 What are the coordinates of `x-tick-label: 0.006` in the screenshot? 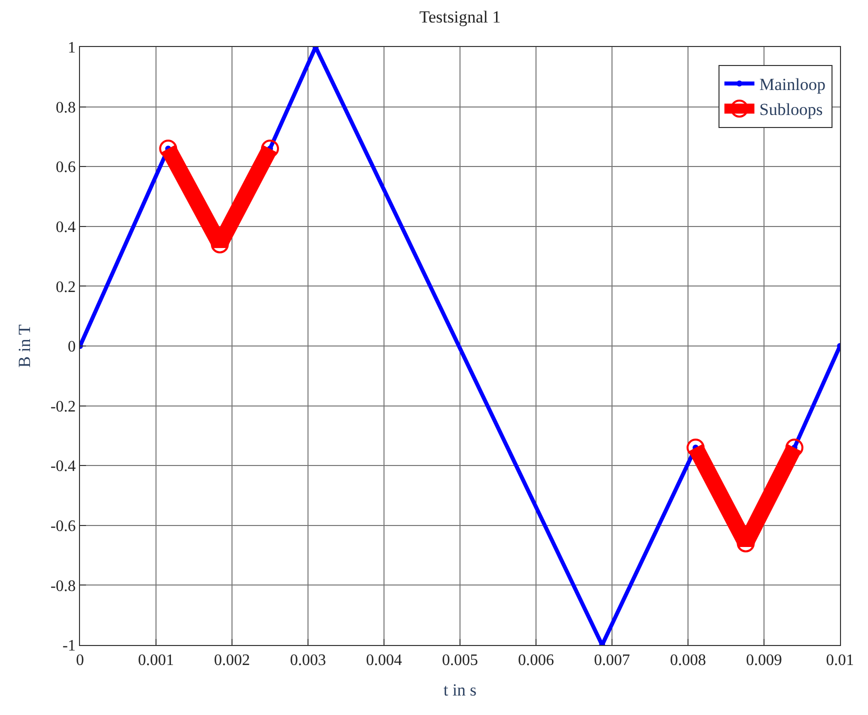 It's located at (536, 661).